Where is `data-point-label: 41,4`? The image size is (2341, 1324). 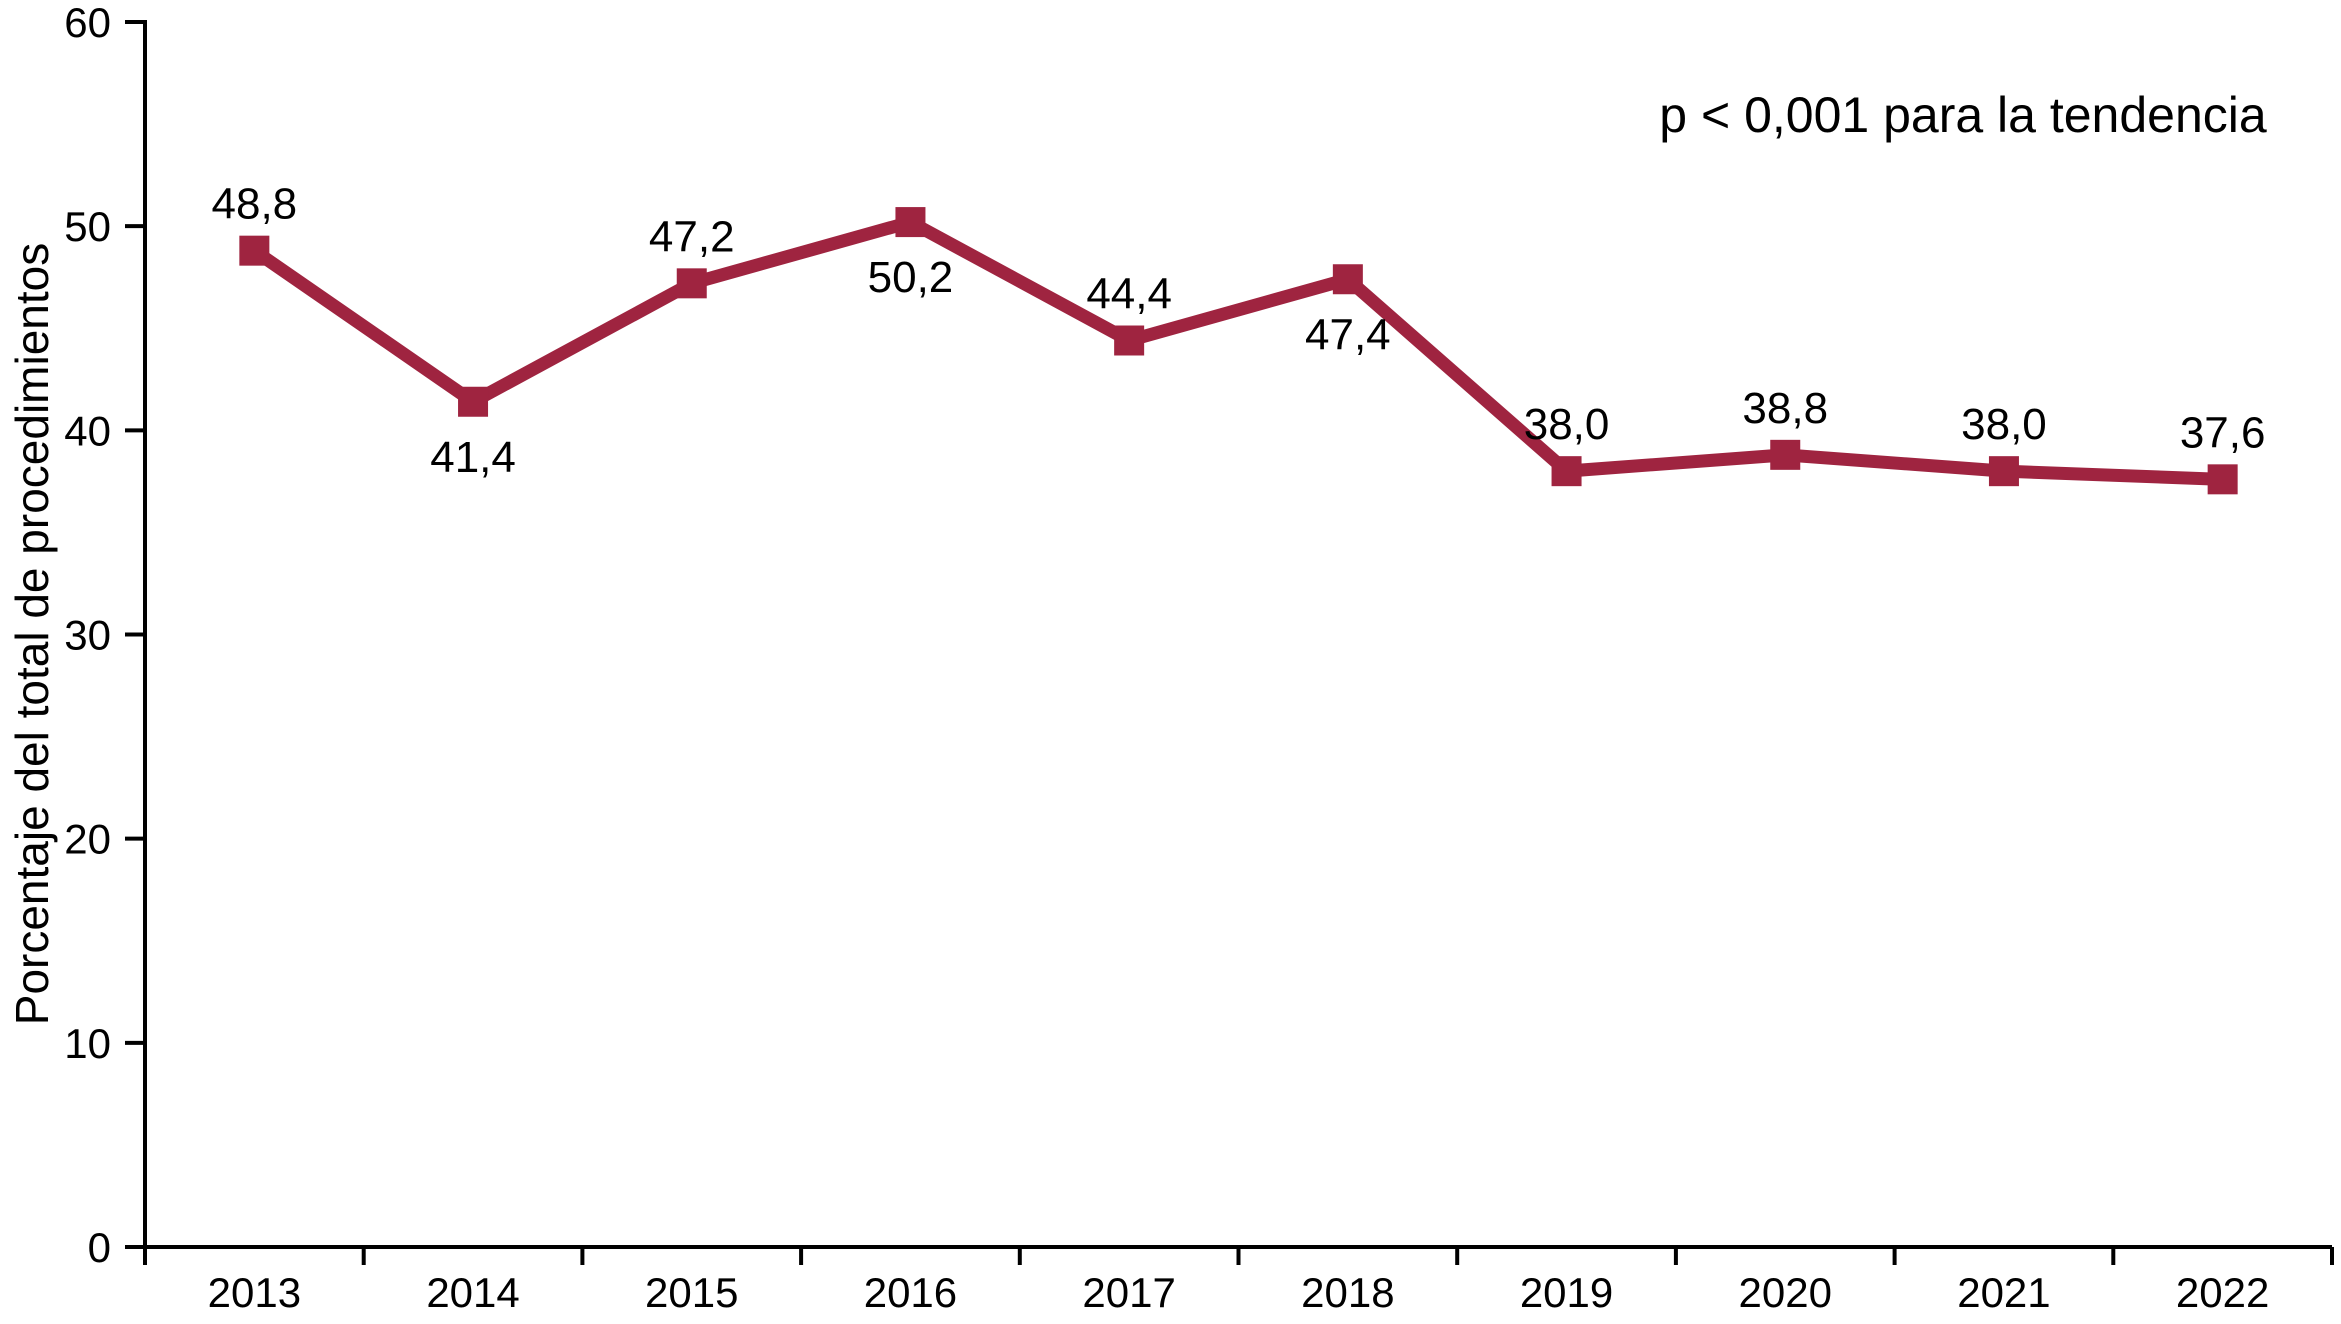
data-point-label: 41,4 is located at coordinates (473, 457).